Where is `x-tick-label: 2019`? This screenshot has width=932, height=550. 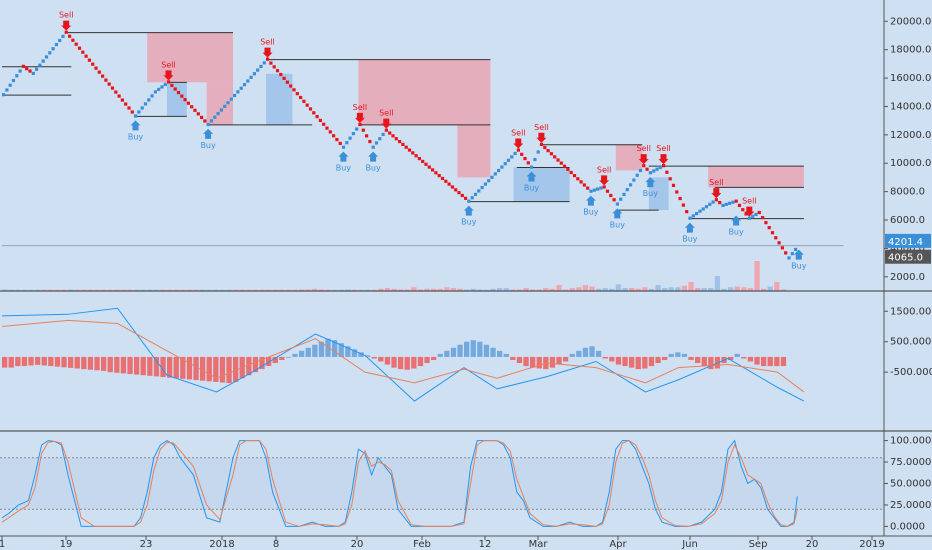
x-tick-label: 2019 is located at coordinates (871, 544).